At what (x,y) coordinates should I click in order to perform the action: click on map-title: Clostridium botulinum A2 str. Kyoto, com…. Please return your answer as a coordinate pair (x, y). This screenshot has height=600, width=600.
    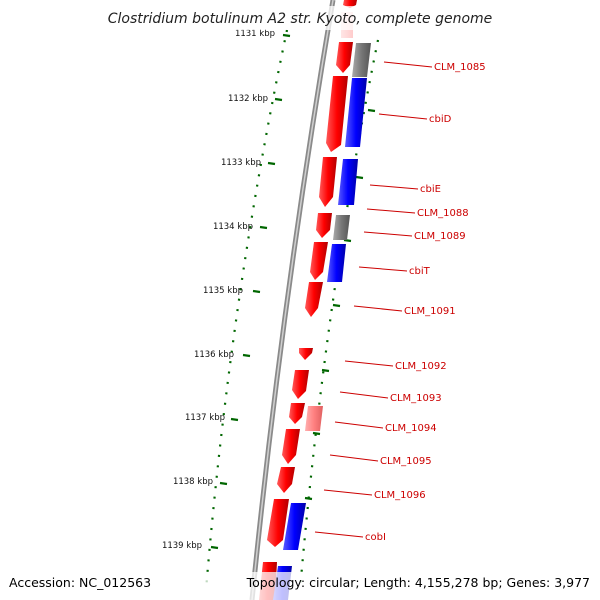
    Looking at the image, I should click on (300, 19).